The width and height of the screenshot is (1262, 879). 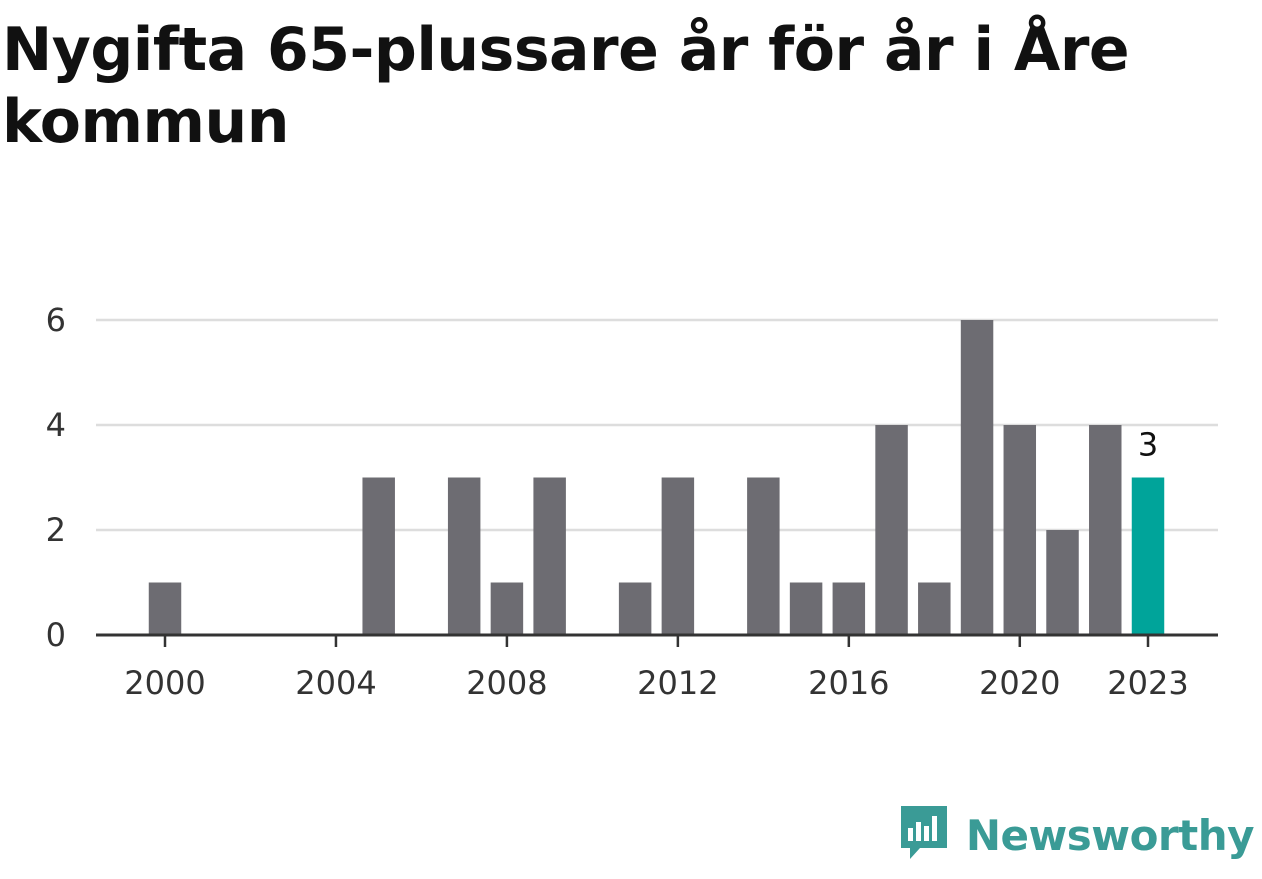 What do you see at coordinates (56, 635) in the screenshot?
I see `y-tick-label: 0` at bounding box center [56, 635].